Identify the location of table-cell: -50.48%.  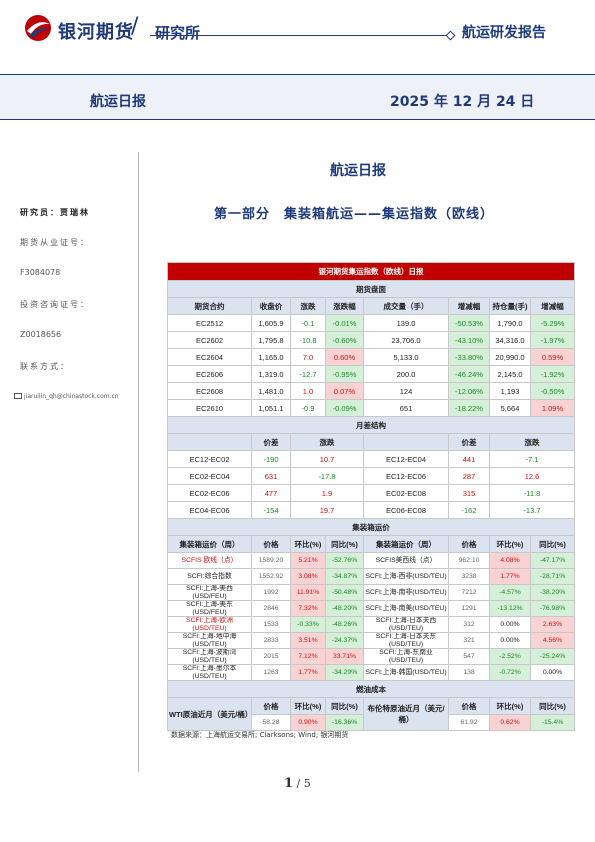
(344, 592).